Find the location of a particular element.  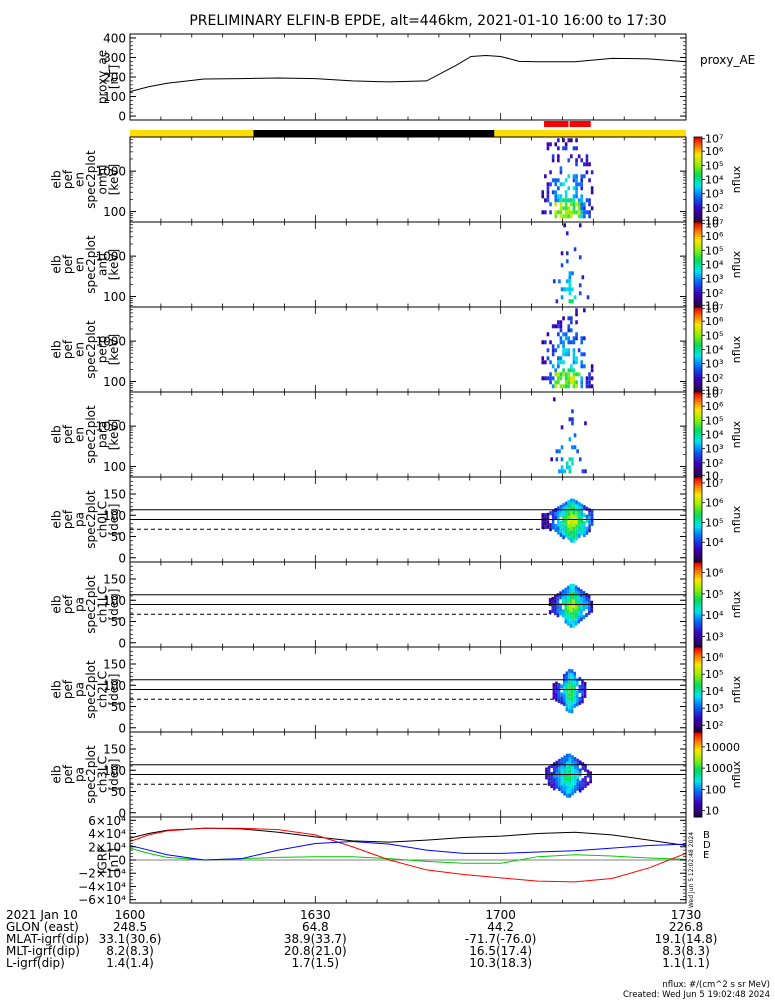

y-tick-label: 100 is located at coordinates (114, 601).